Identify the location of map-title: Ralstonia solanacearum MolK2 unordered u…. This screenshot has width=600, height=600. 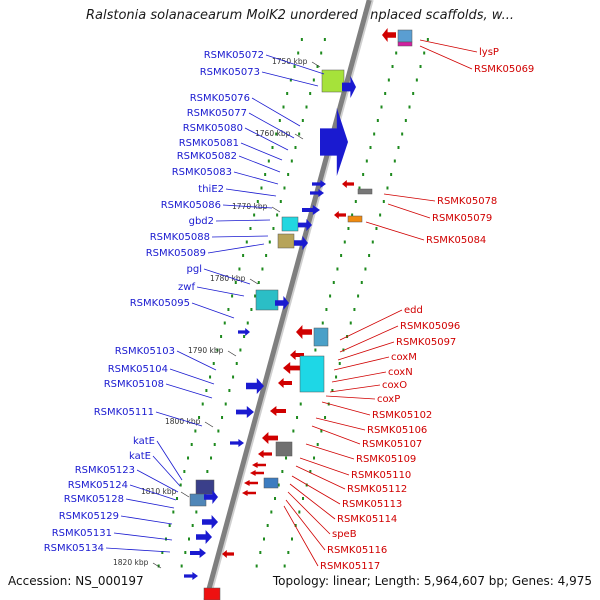
(299, 15).